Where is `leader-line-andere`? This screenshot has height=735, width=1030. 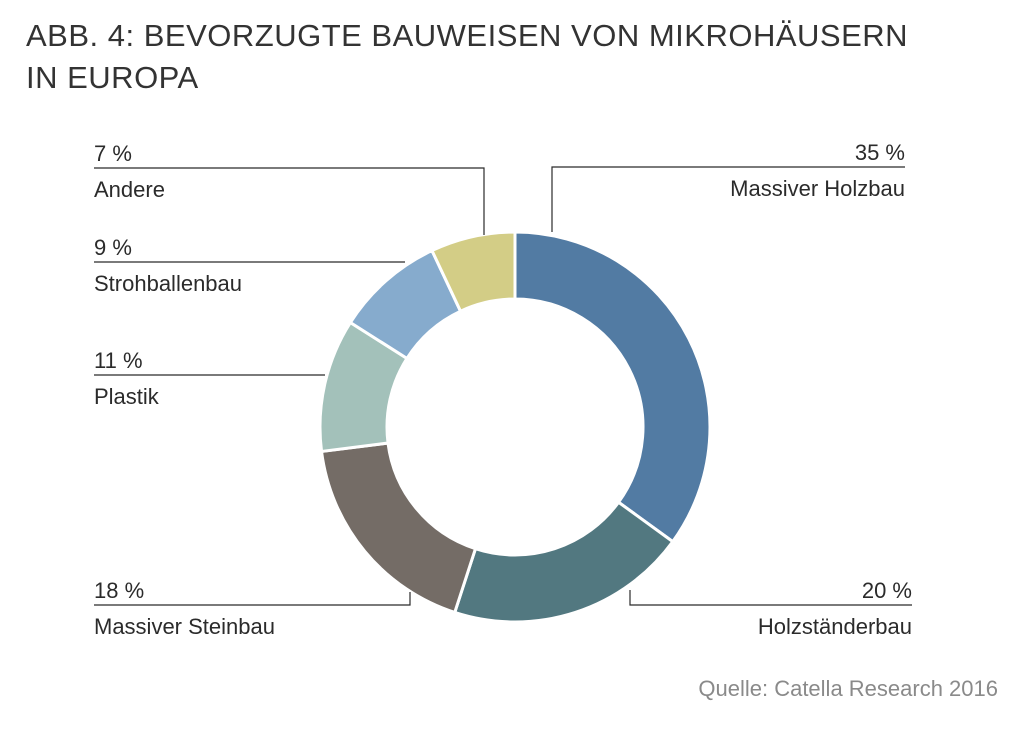 leader-line-andere is located at coordinates (289, 201).